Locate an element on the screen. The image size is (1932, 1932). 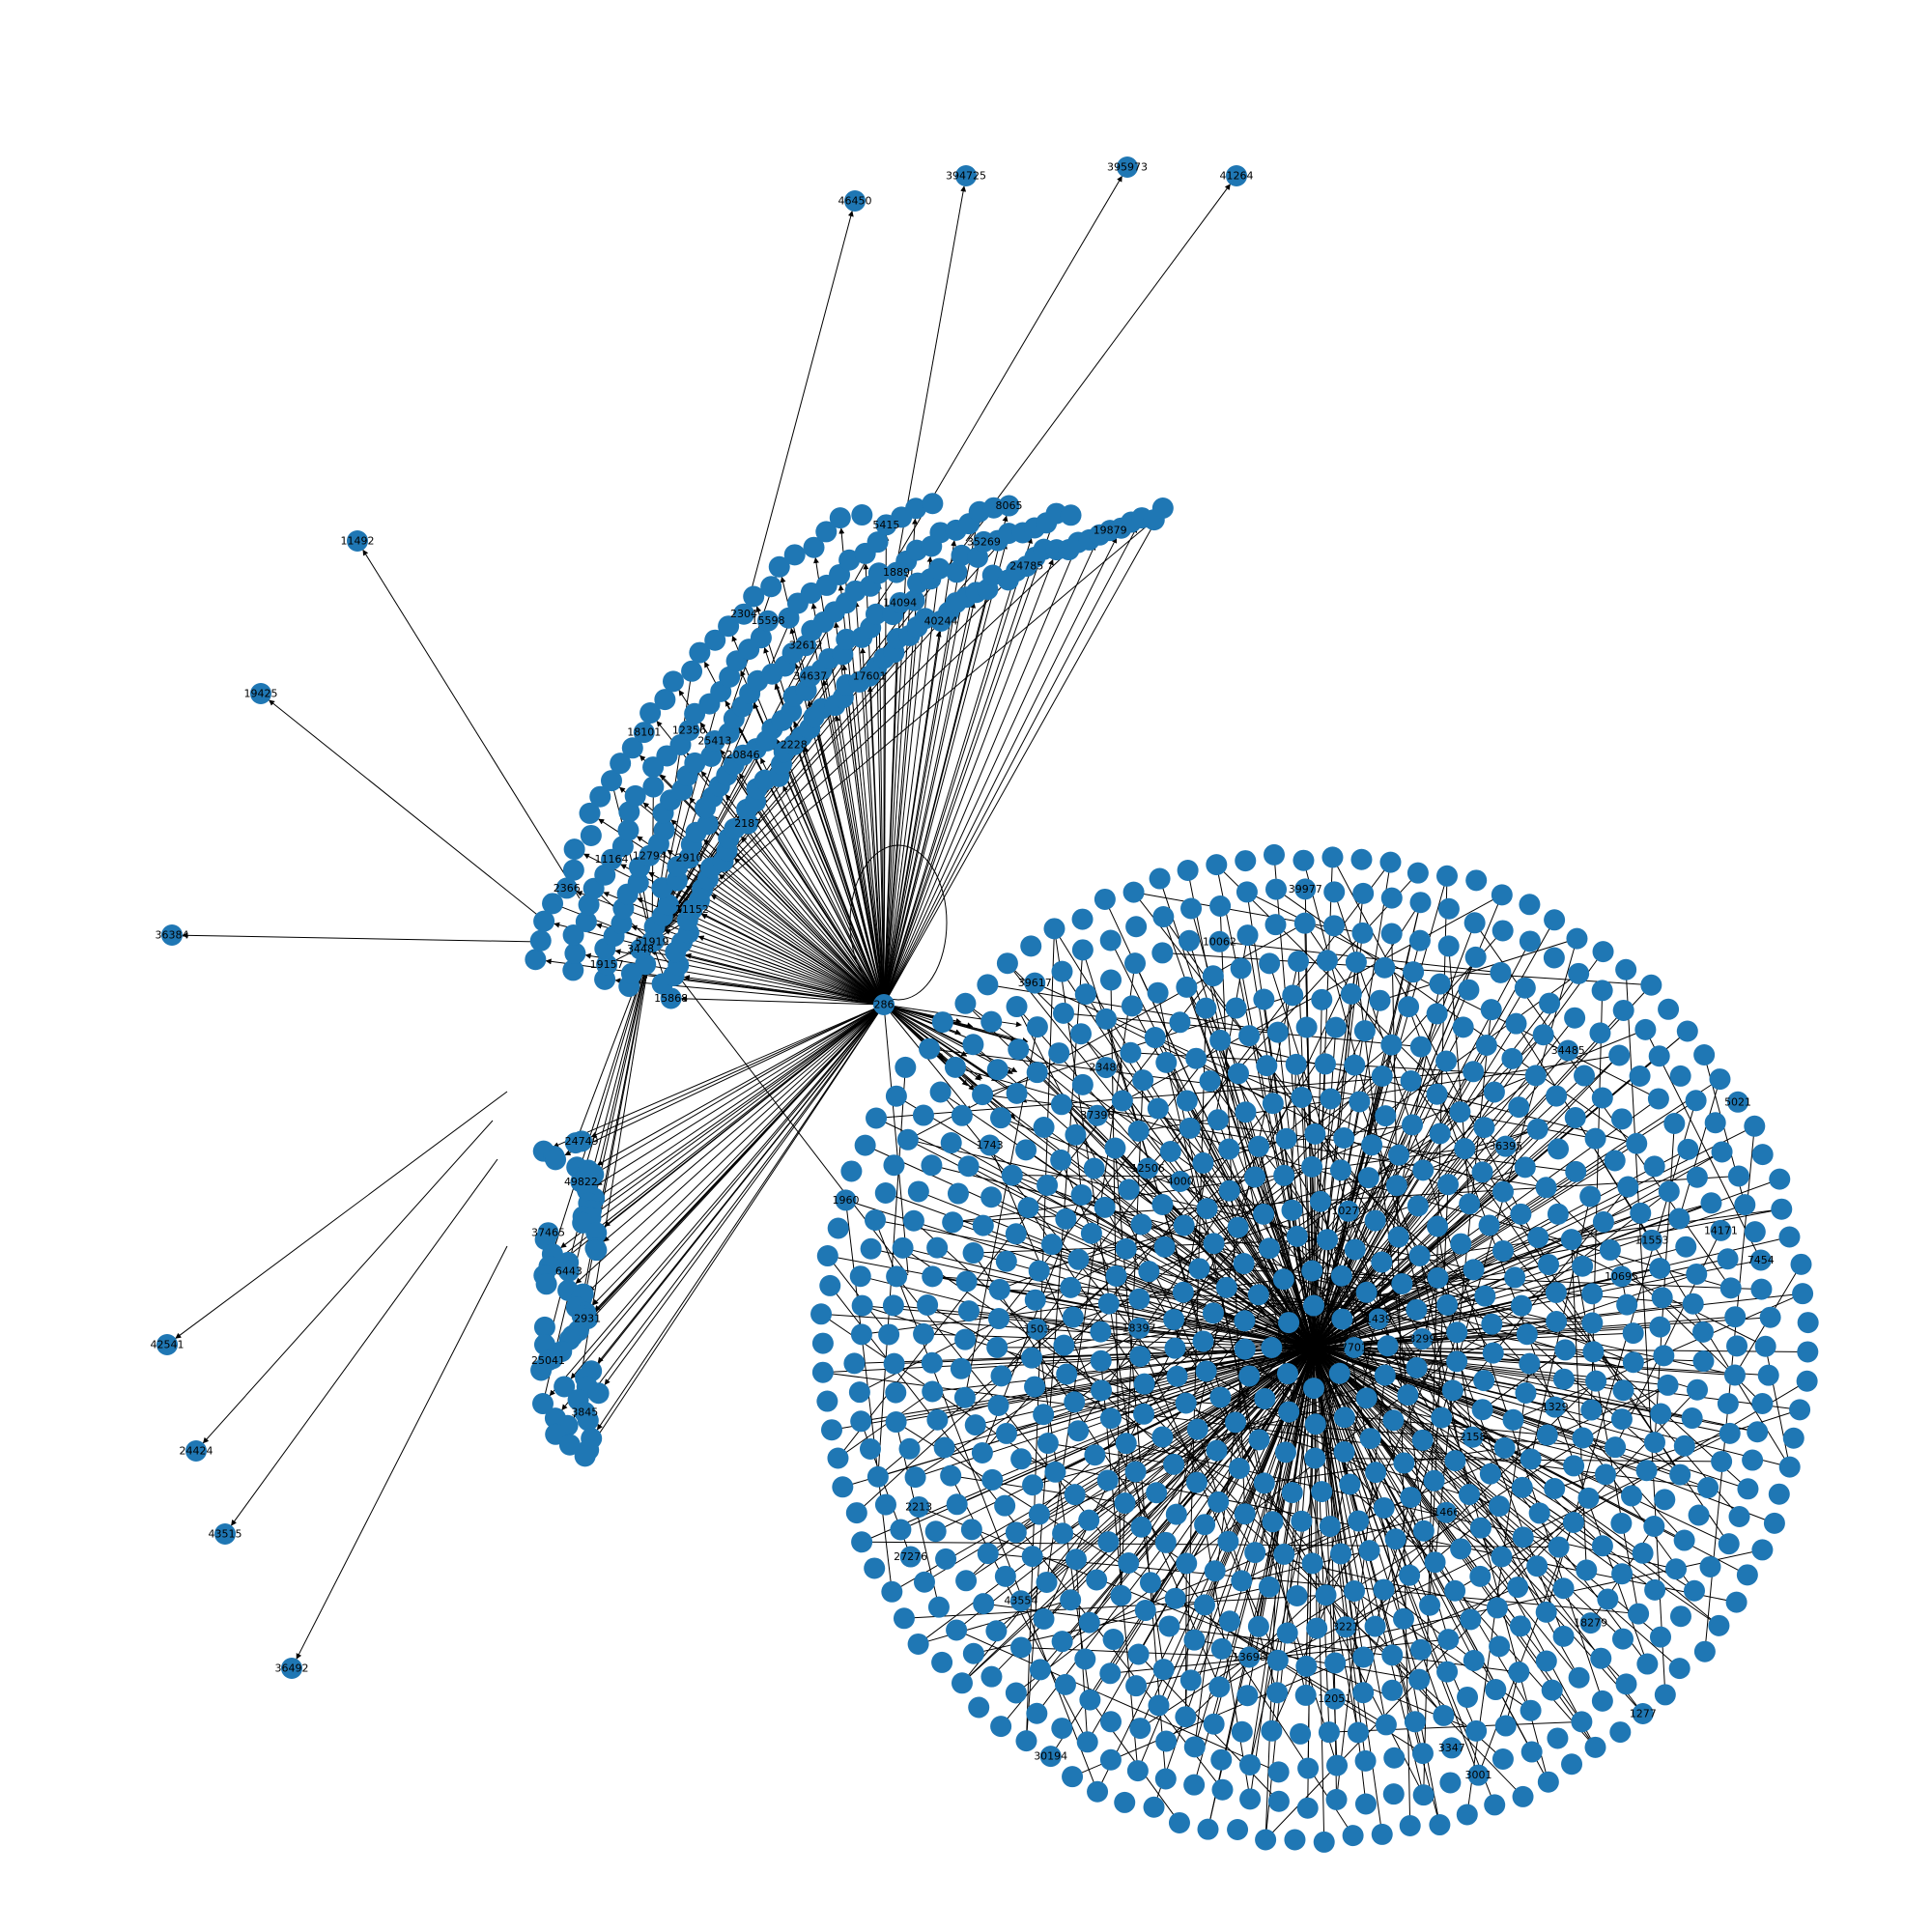
arc-node-label: 1889 is located at coordinates (896, 572).